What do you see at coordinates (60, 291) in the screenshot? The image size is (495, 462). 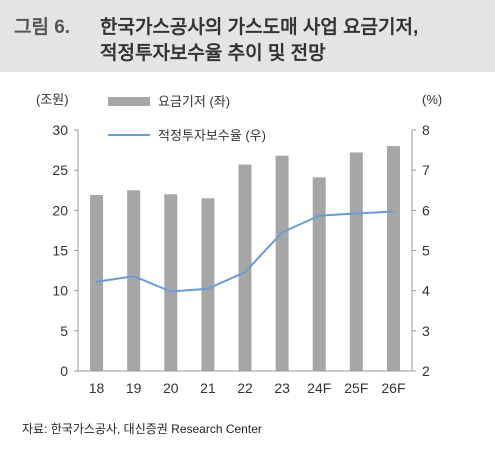 I see `left-tick-label: 10` at bounding box center [60, 291].